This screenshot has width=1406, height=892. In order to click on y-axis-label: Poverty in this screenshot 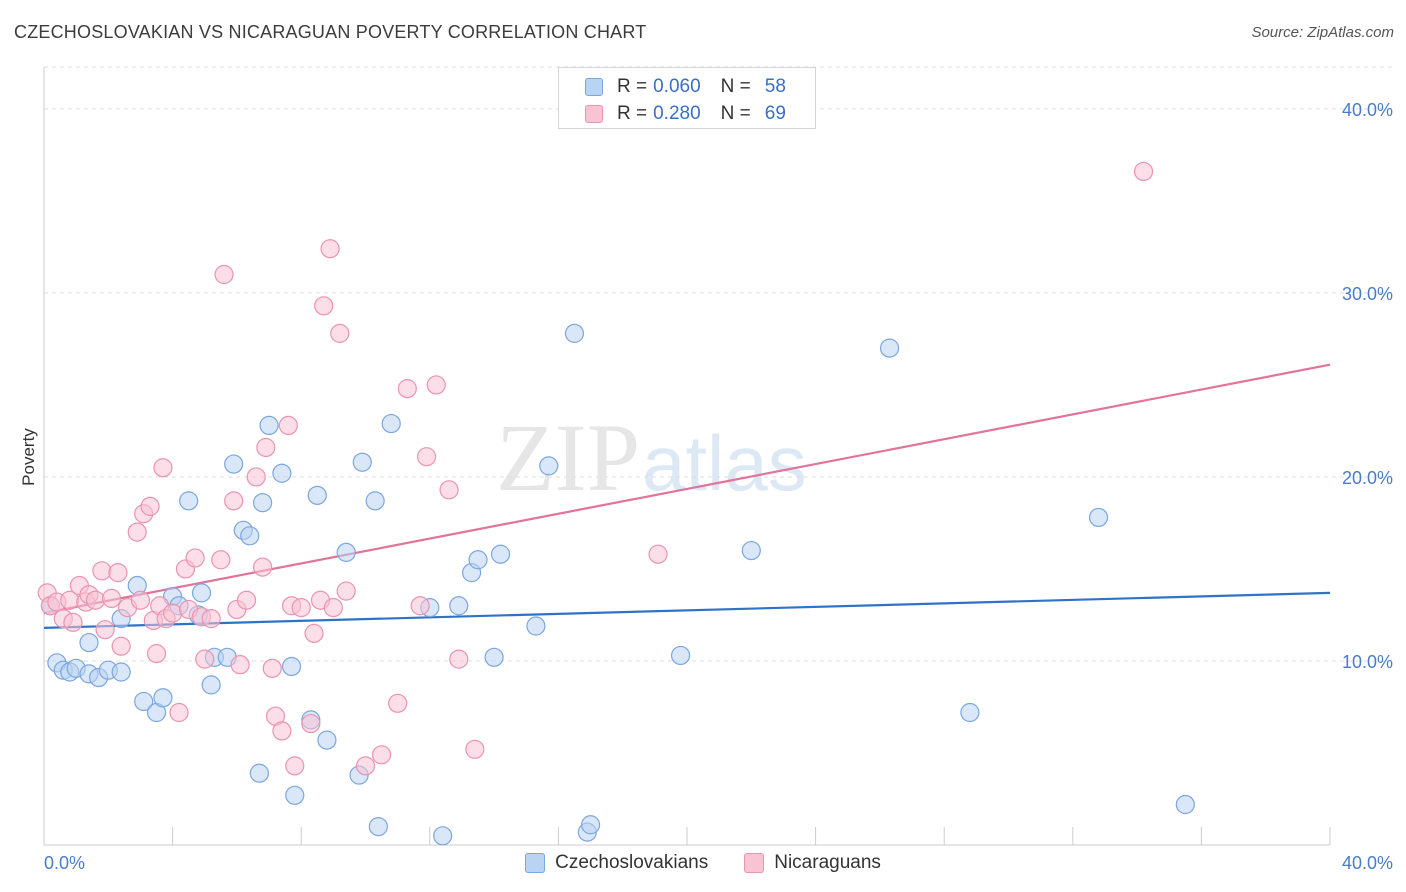, I will do `click(28, 457)`.